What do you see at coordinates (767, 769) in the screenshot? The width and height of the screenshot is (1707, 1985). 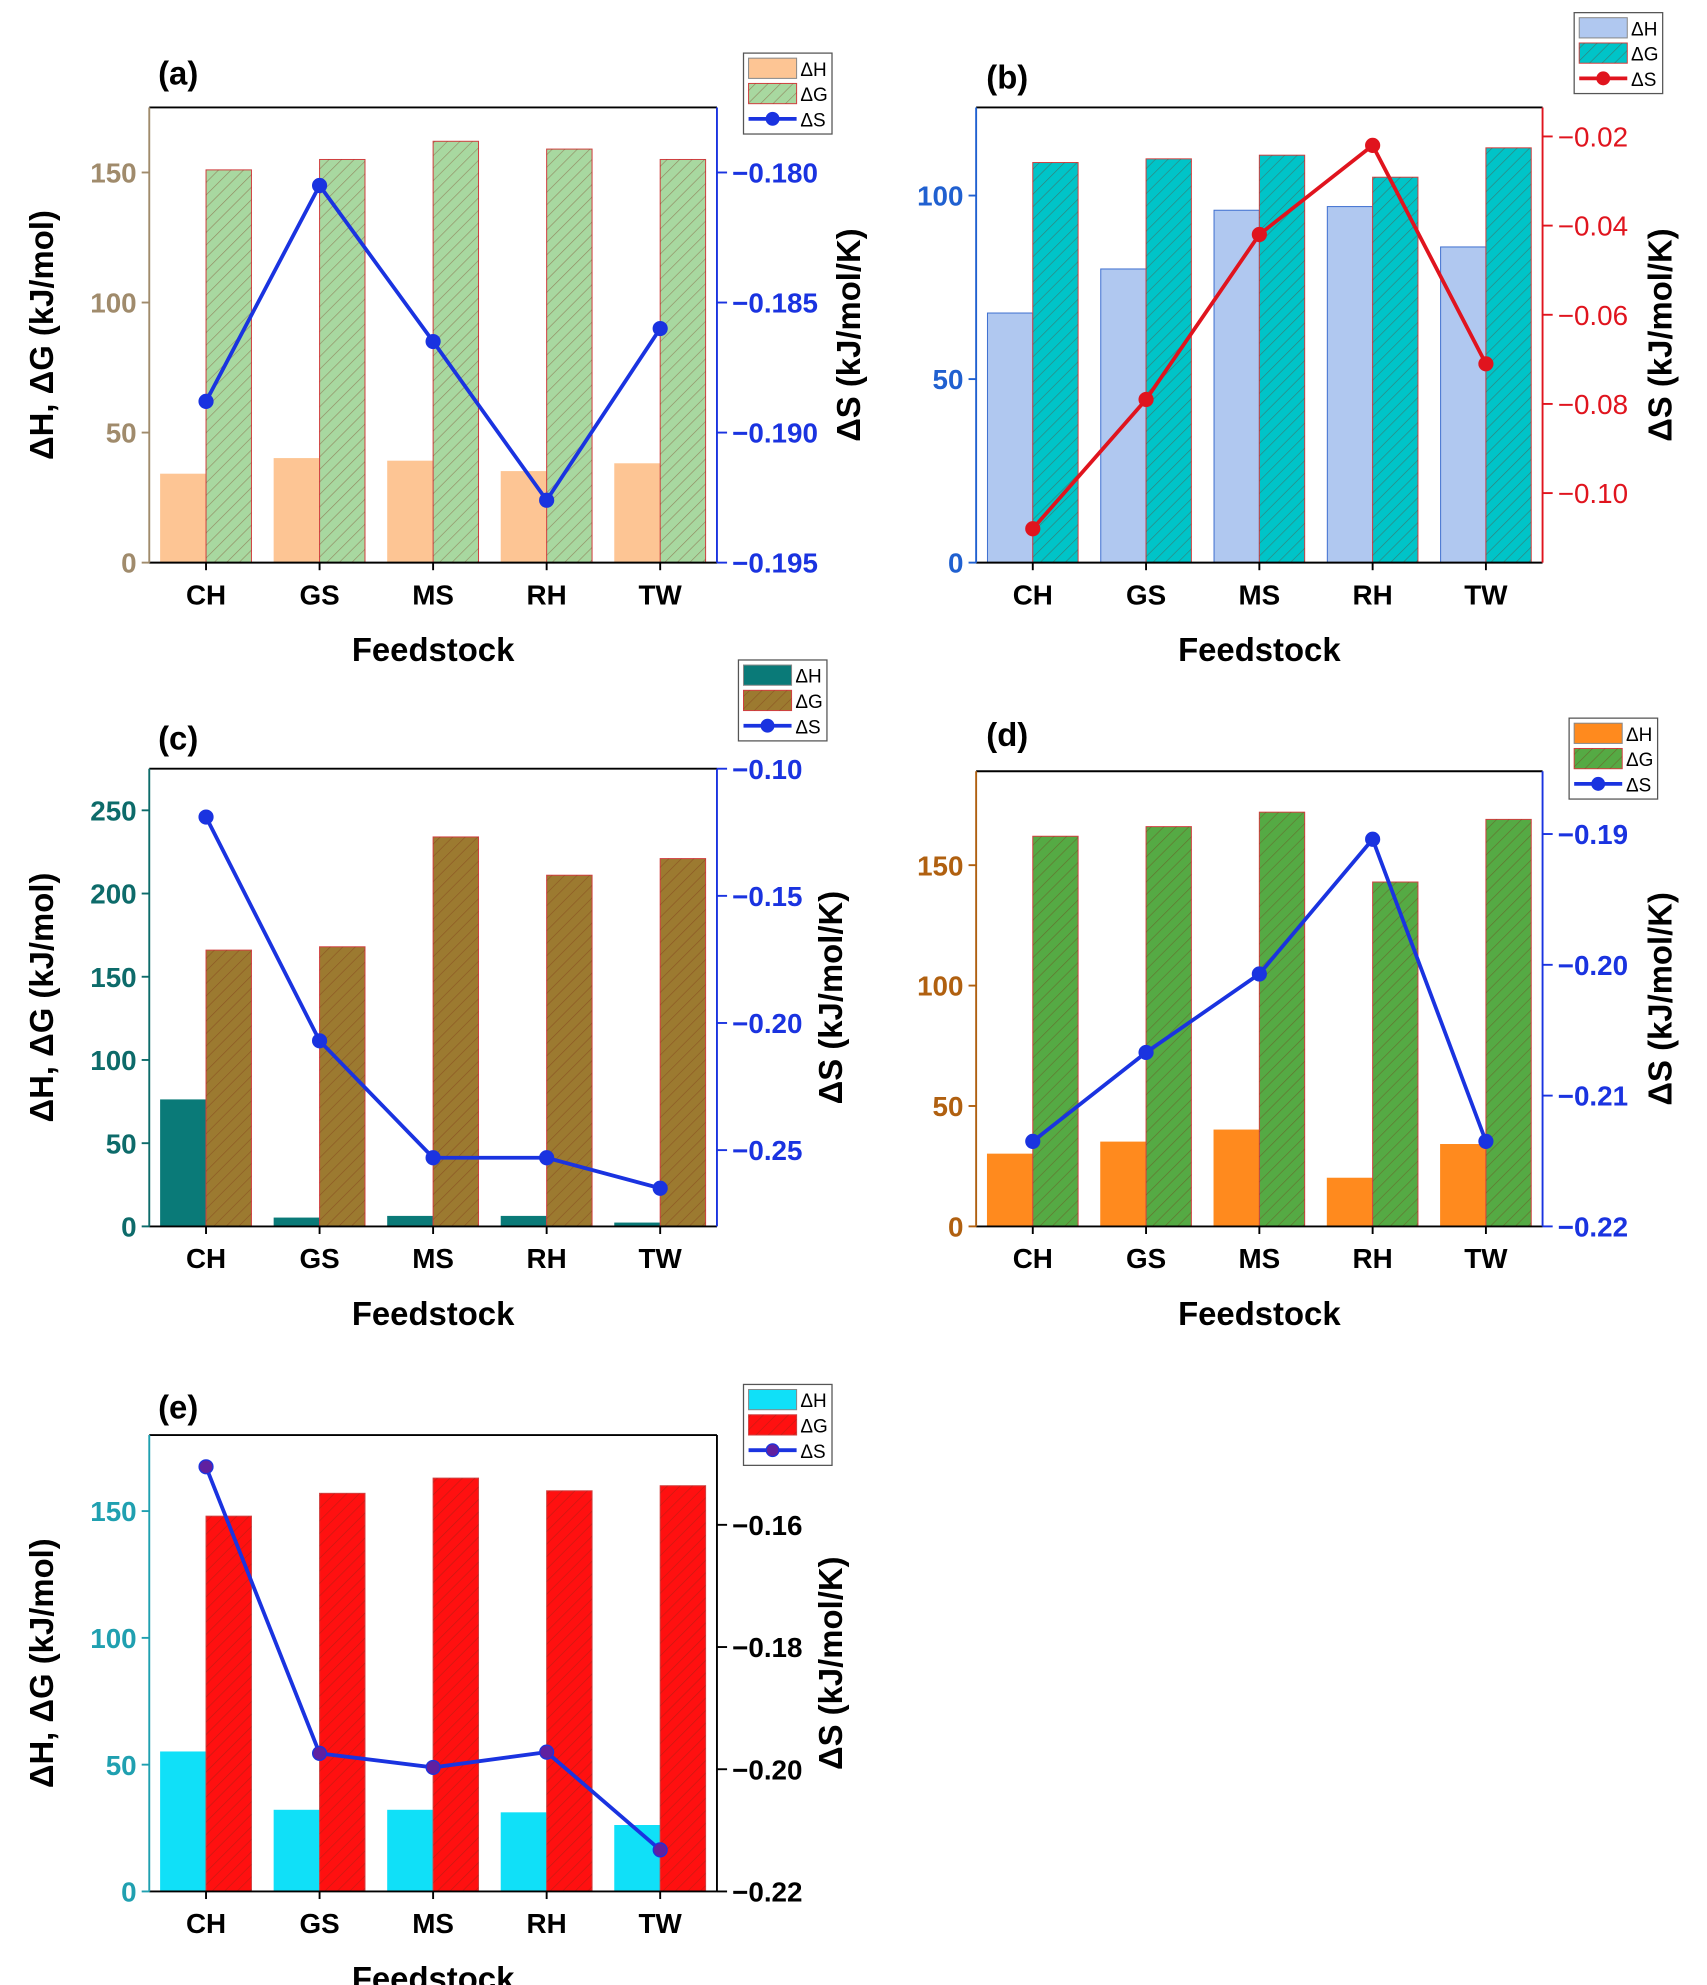 I see `y2-tick-label: −0.10` at bounding box center [767, 769].